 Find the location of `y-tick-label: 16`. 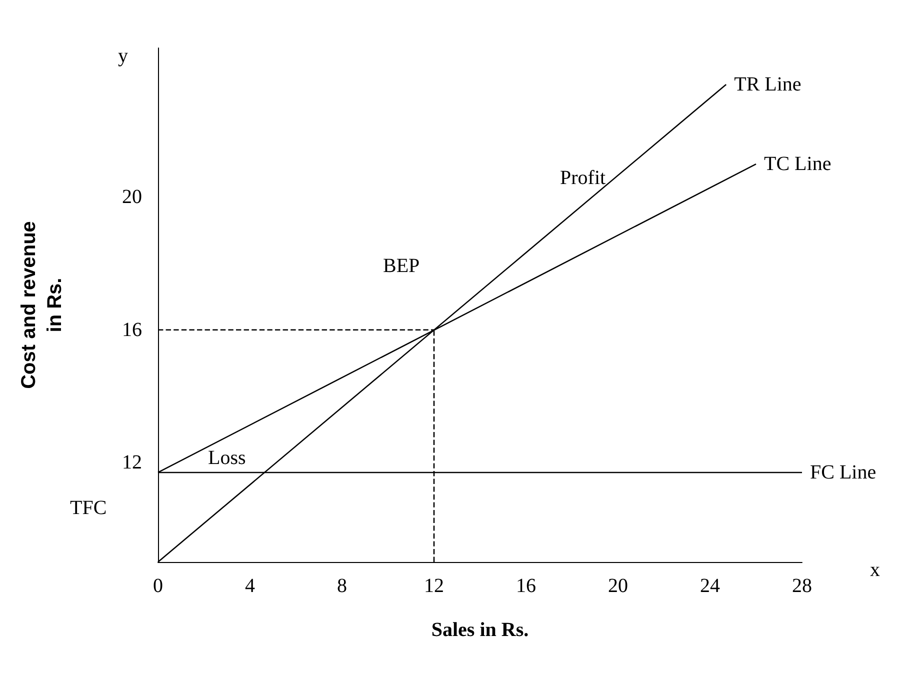

y-tick-label: 16 is located at coordinates (132, 329).